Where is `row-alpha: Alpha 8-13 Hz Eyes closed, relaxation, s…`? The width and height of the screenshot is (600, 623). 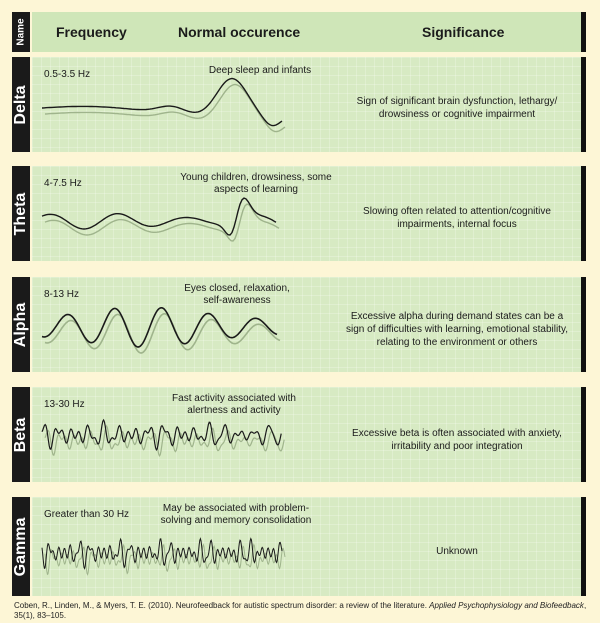
row-alpha: Alpha 8-13 Hz Eyes closed, relaxation, s… is located at coordinates (299, 324).